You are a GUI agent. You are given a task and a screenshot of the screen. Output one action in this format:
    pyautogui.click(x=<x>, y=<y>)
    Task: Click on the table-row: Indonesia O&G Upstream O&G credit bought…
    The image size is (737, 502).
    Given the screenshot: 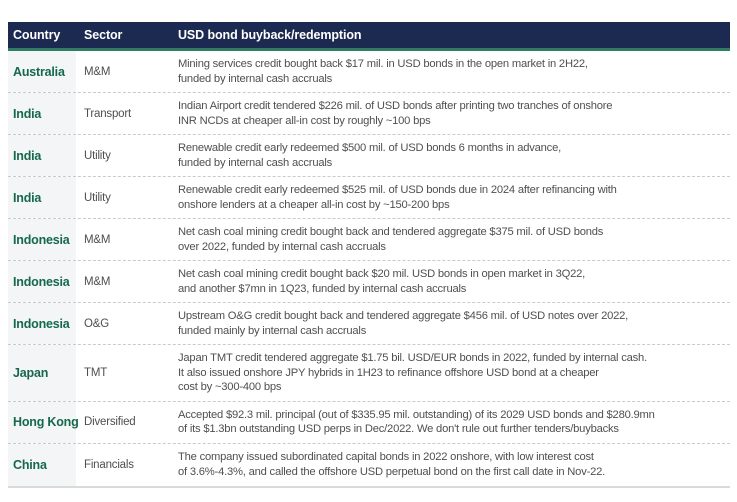 What is the action you would take?
    pyautogui.click(x=369, y=324)
    